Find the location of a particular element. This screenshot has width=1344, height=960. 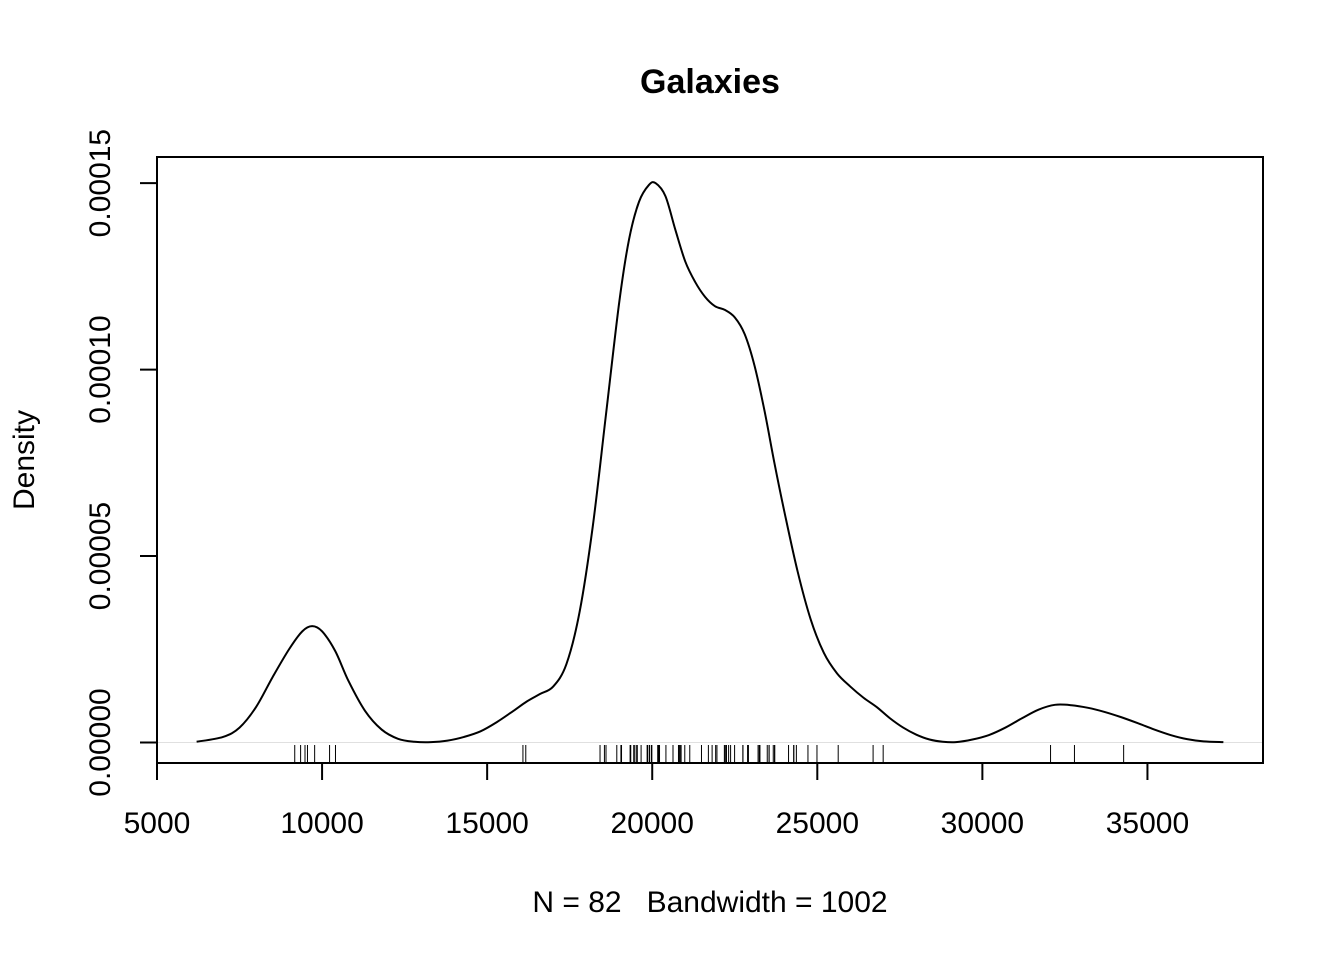

y-tick-label: 0.00010 is located at coordinates (100, 369).